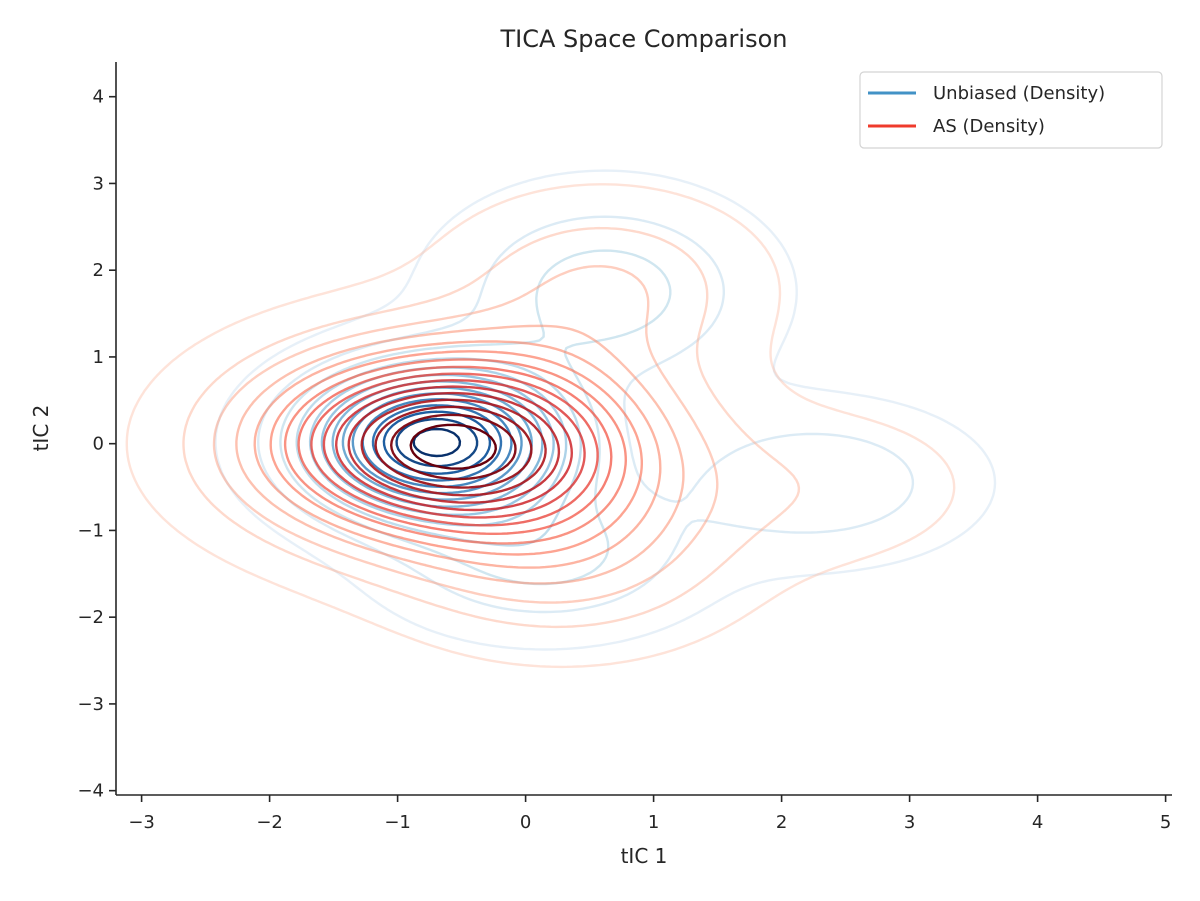  What do you see at coordinates (1165, 822) in the screenshot?
I see `x-tick-label: 5` at bounding box center [1165, 822].